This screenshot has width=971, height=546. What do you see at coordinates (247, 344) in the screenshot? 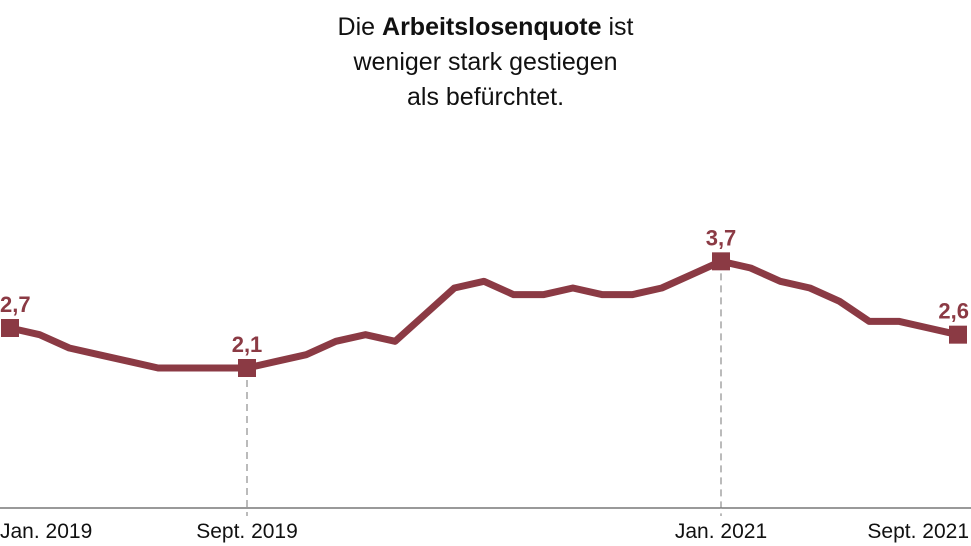
I see `data-label: 2,1` at bounding box center [247, 344].